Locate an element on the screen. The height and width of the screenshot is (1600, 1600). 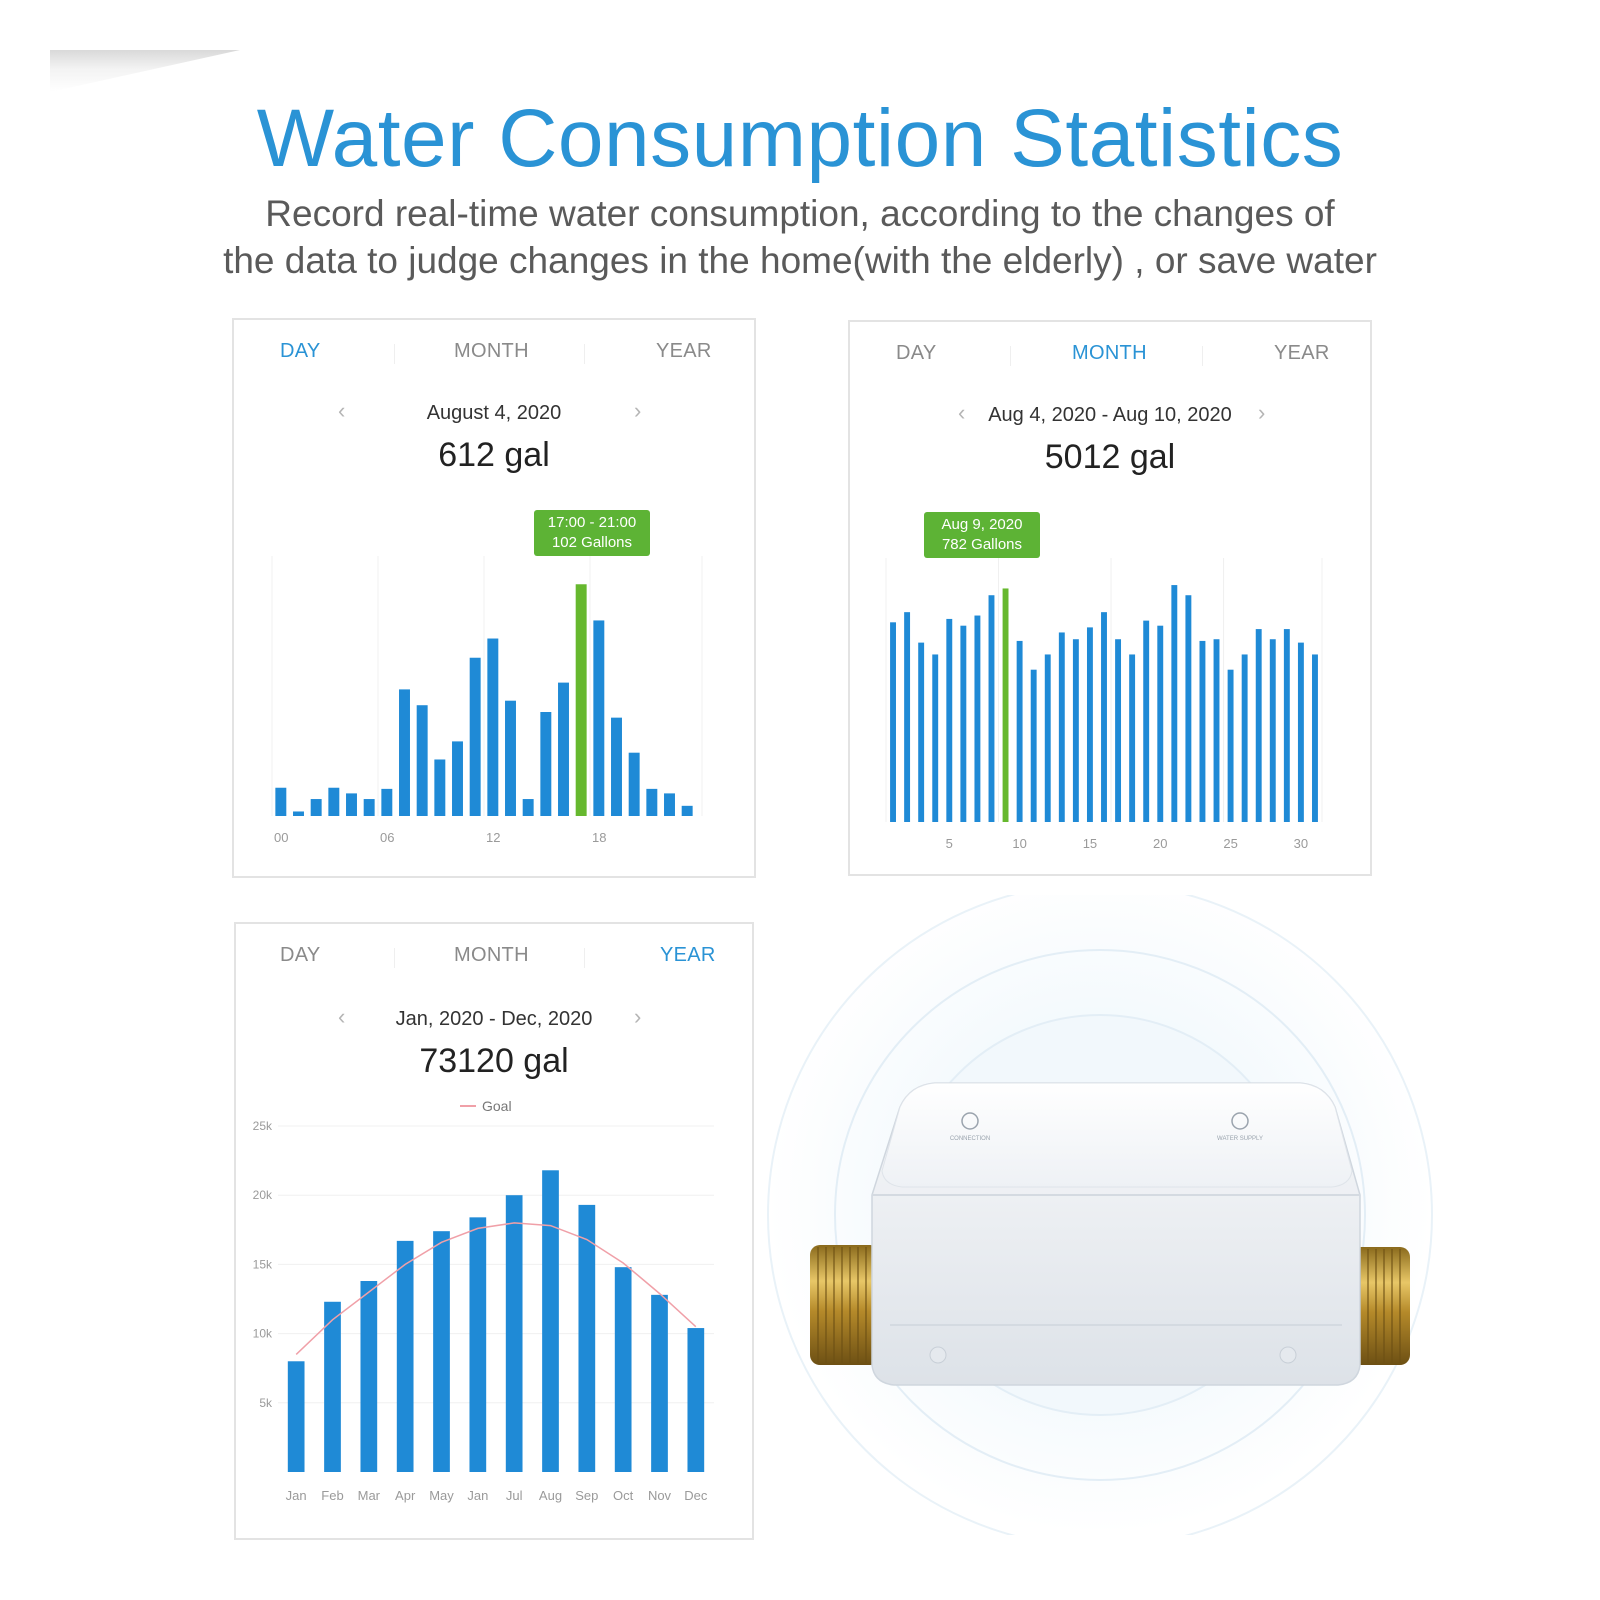
x-tick-label: 10 is located at coordinates (1019, 843).